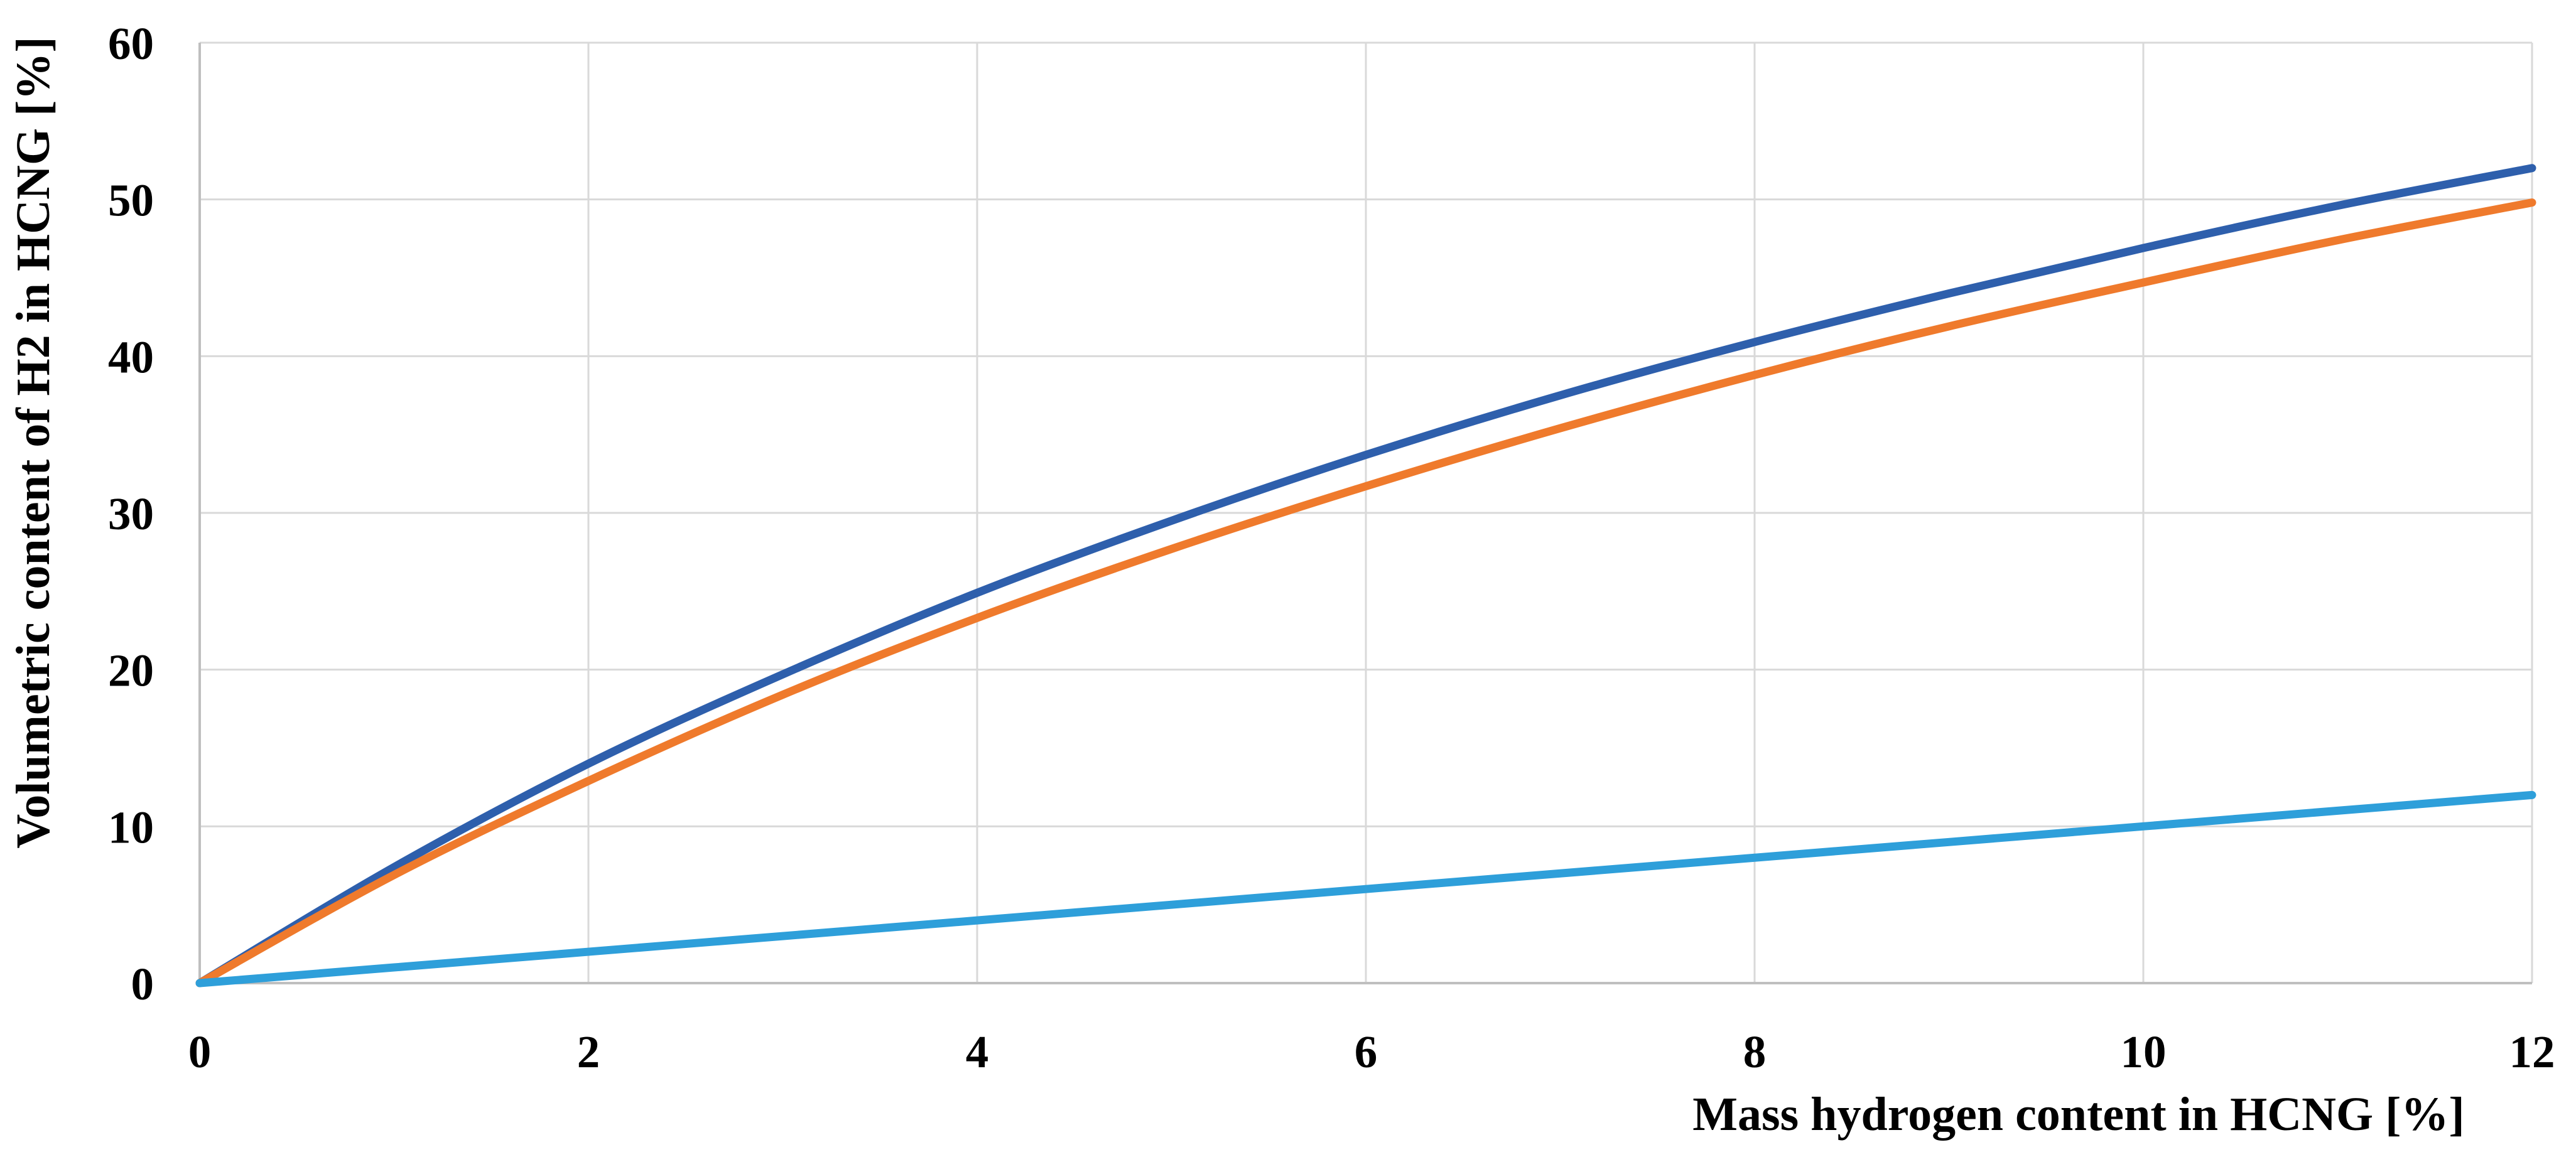 The image size is (2576, 1157). I want to click on x-tick-label-6: 6, so click(1367, 1051).